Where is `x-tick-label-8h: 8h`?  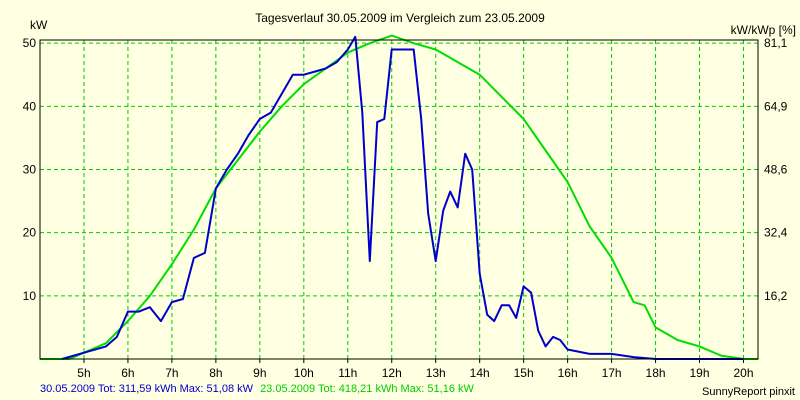
x-tick-label-8h: 8h is located at coordinates (215, 373).